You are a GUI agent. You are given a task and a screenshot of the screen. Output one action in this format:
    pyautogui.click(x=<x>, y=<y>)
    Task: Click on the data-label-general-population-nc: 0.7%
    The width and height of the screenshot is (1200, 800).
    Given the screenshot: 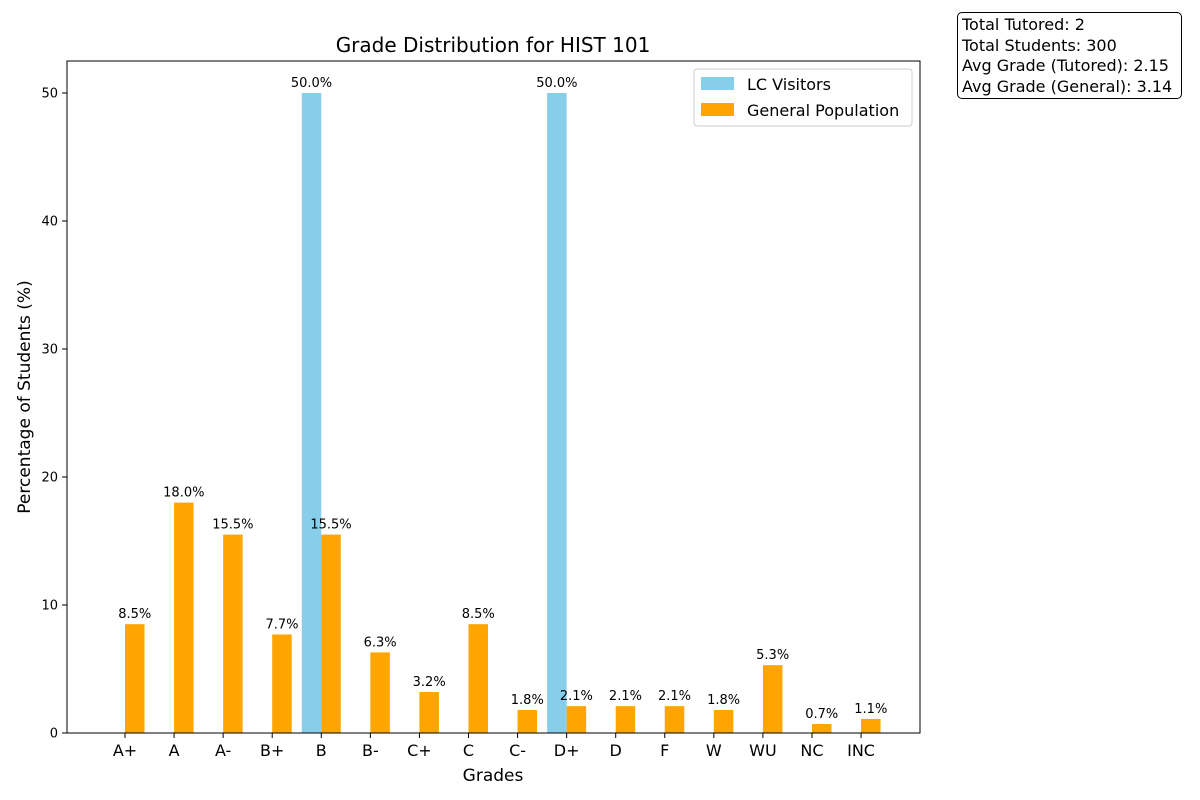 What is the action you would take?
    pyautogui.click(x=821, y=714)
    